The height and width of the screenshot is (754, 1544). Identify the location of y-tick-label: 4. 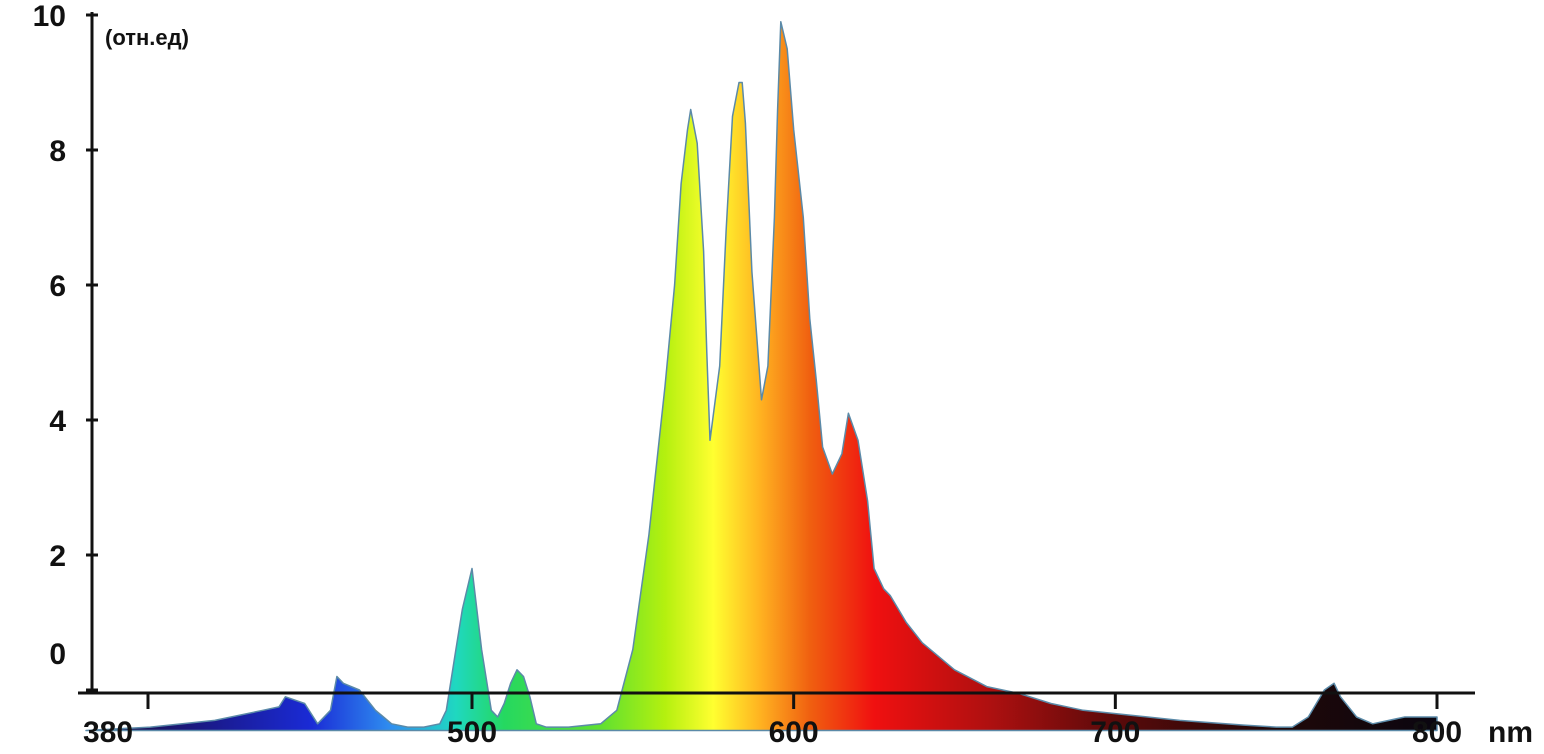
(57, 421).